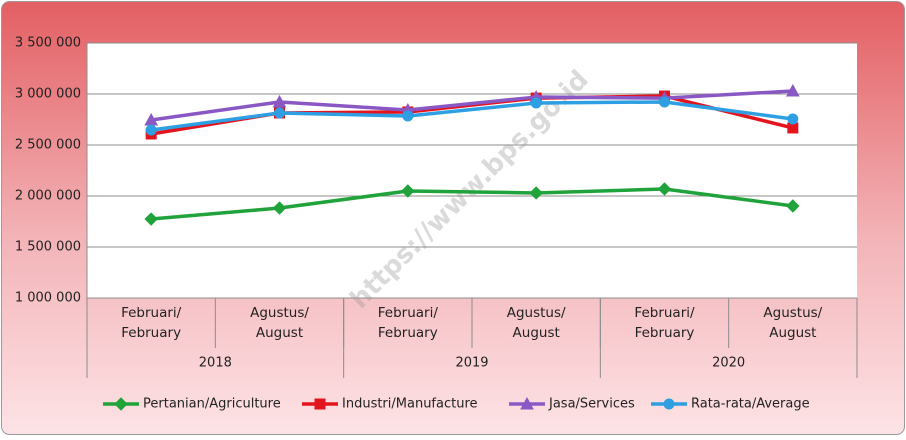  I want to click on legend-label: Jasa/Services, so click(591, 404).